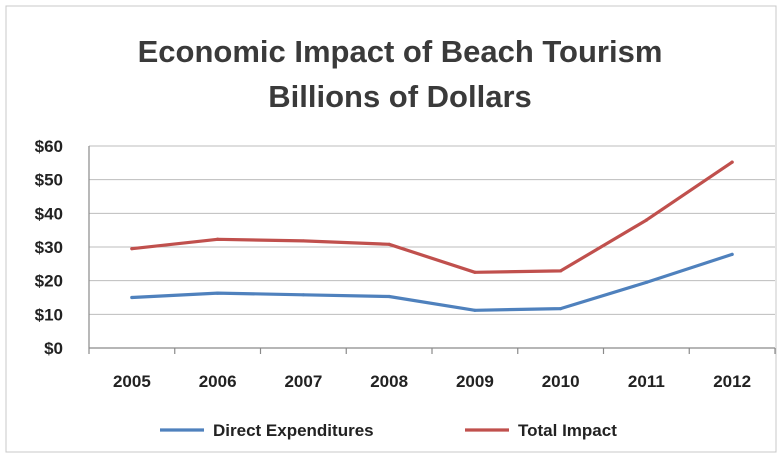 This screenshot has width=782, height=458. I want to click on chart-subtitle: Billions of Dollars, so click(400, 96).